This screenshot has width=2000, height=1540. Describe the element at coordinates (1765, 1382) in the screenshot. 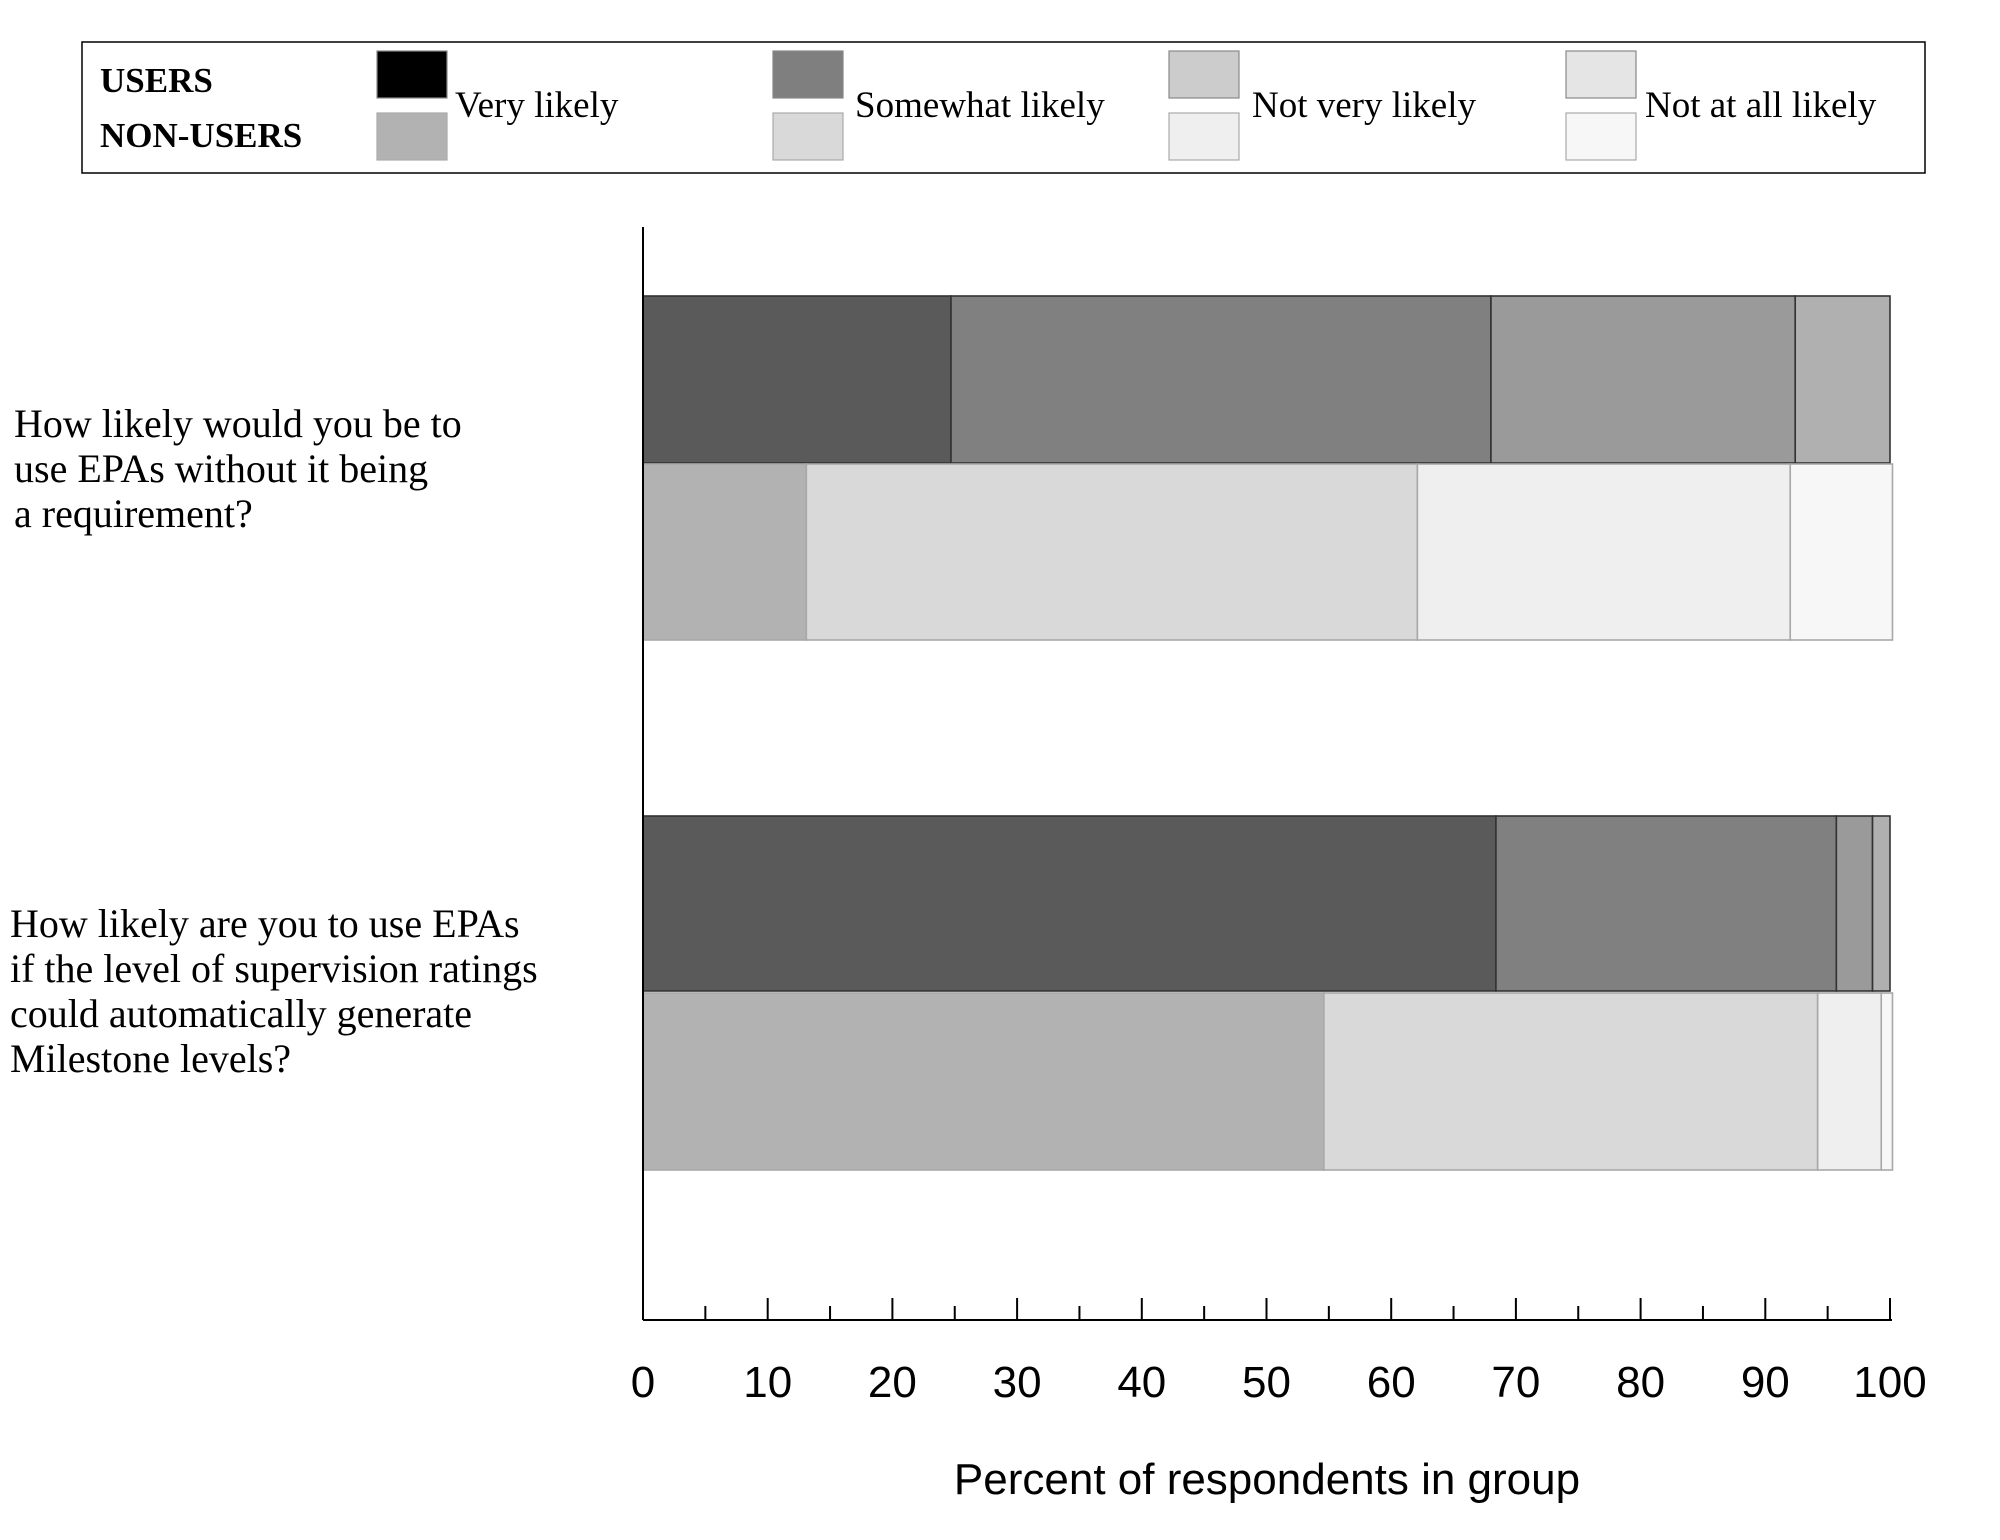

I see `x-tick-label: 90` at that location.